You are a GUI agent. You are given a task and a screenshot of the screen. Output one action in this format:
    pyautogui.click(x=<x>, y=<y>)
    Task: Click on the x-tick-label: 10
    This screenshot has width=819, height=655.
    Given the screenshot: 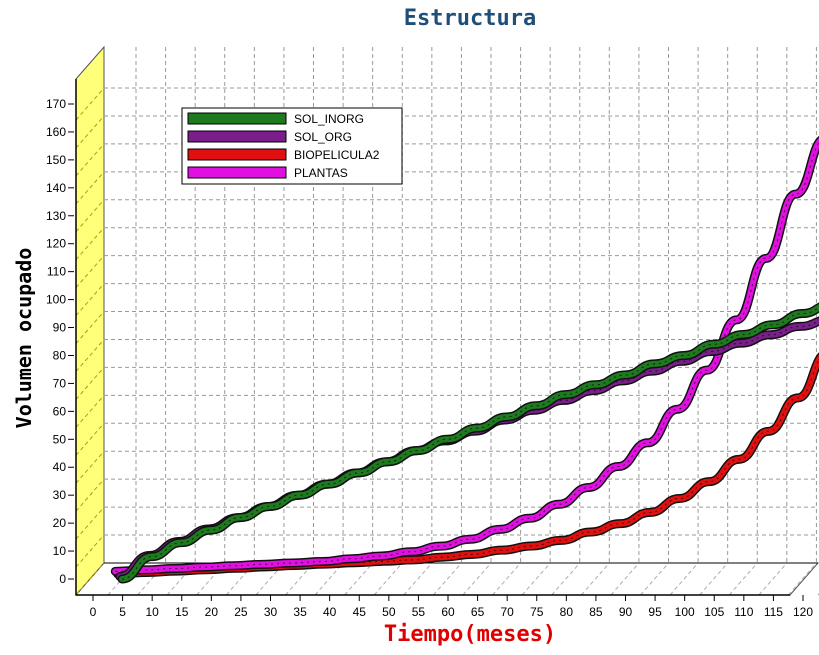 What is the action you would take?
    pyautogui.click(x=152, y=612)
    